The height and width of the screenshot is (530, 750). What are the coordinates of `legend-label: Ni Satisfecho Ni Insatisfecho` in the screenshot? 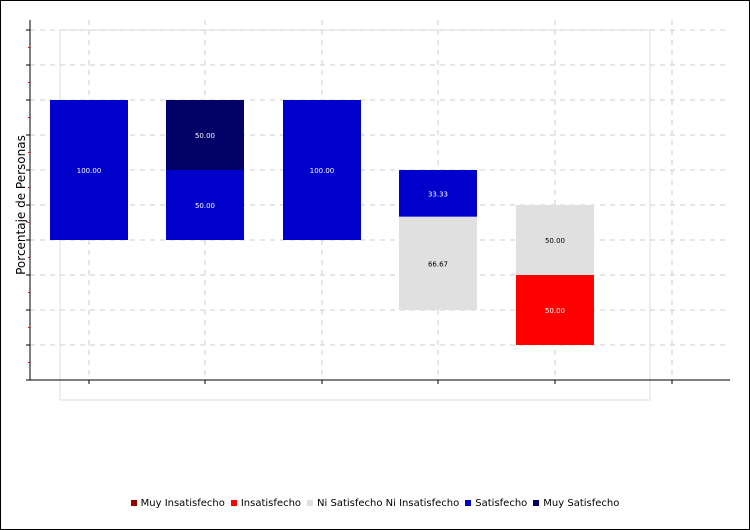 It's located at (388, 503).